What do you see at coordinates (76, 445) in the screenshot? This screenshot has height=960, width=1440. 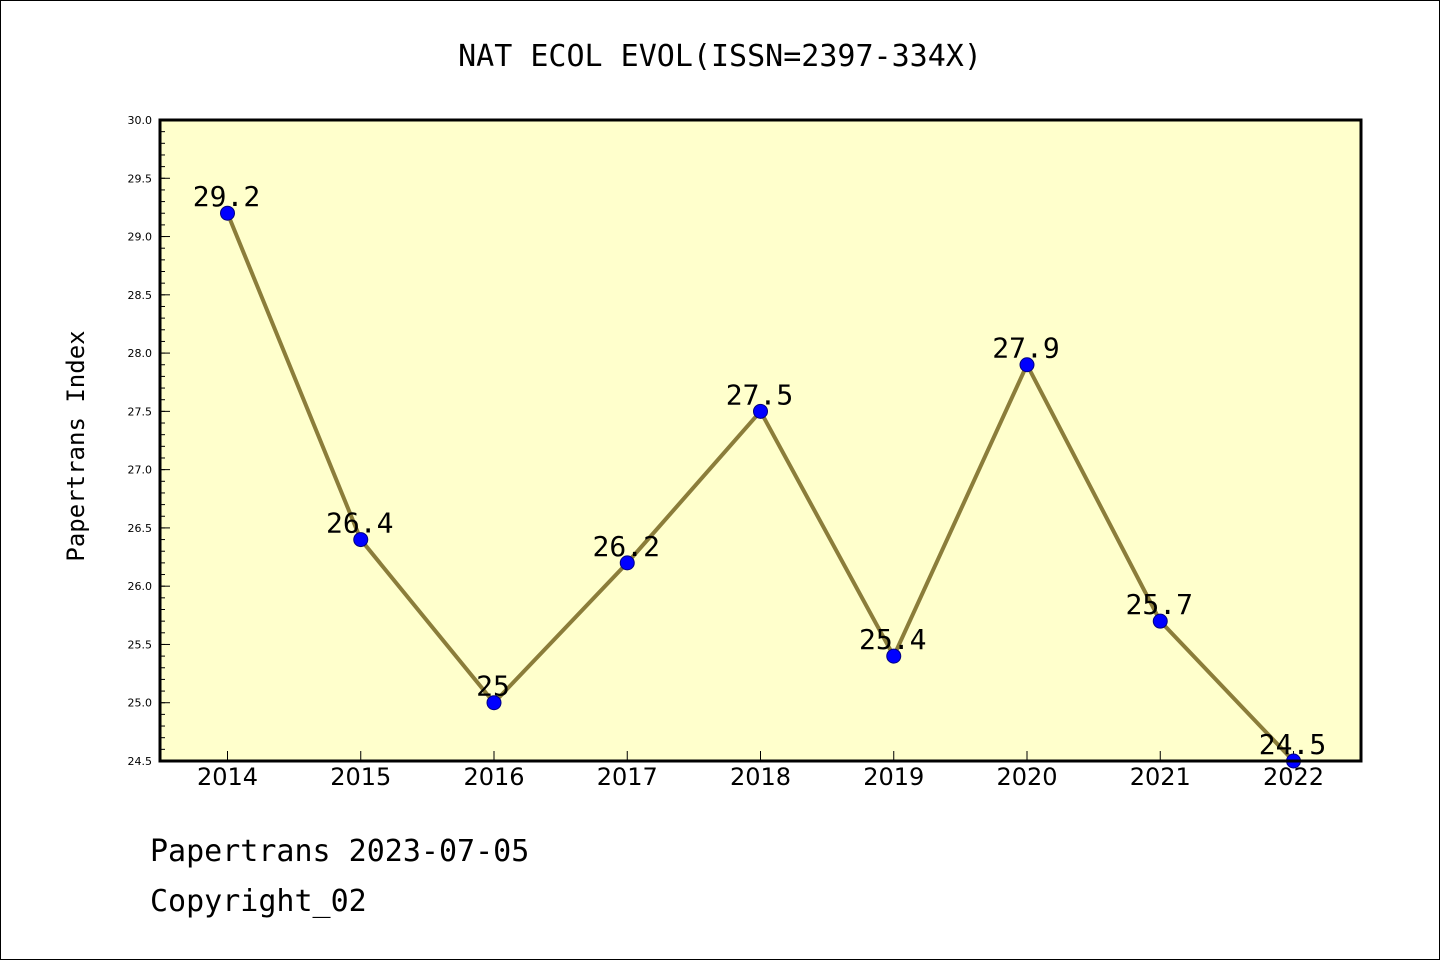 I see `y-axis-label: Papertrans Index` at bounding box center [76, 445].